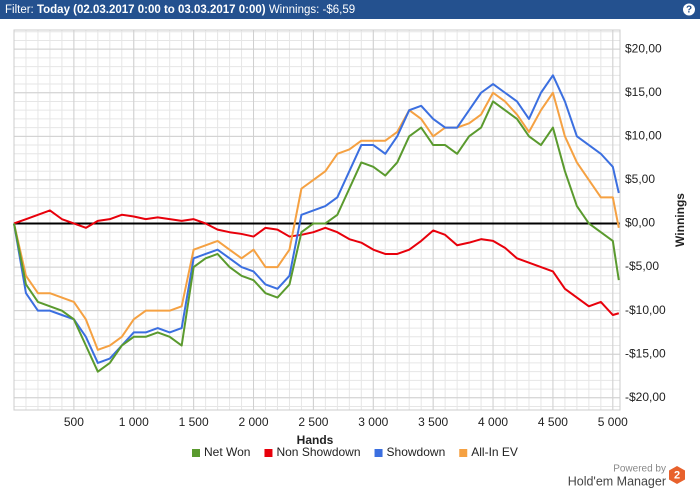  I want to click on x-tick-label: 500, so click(74, 422).